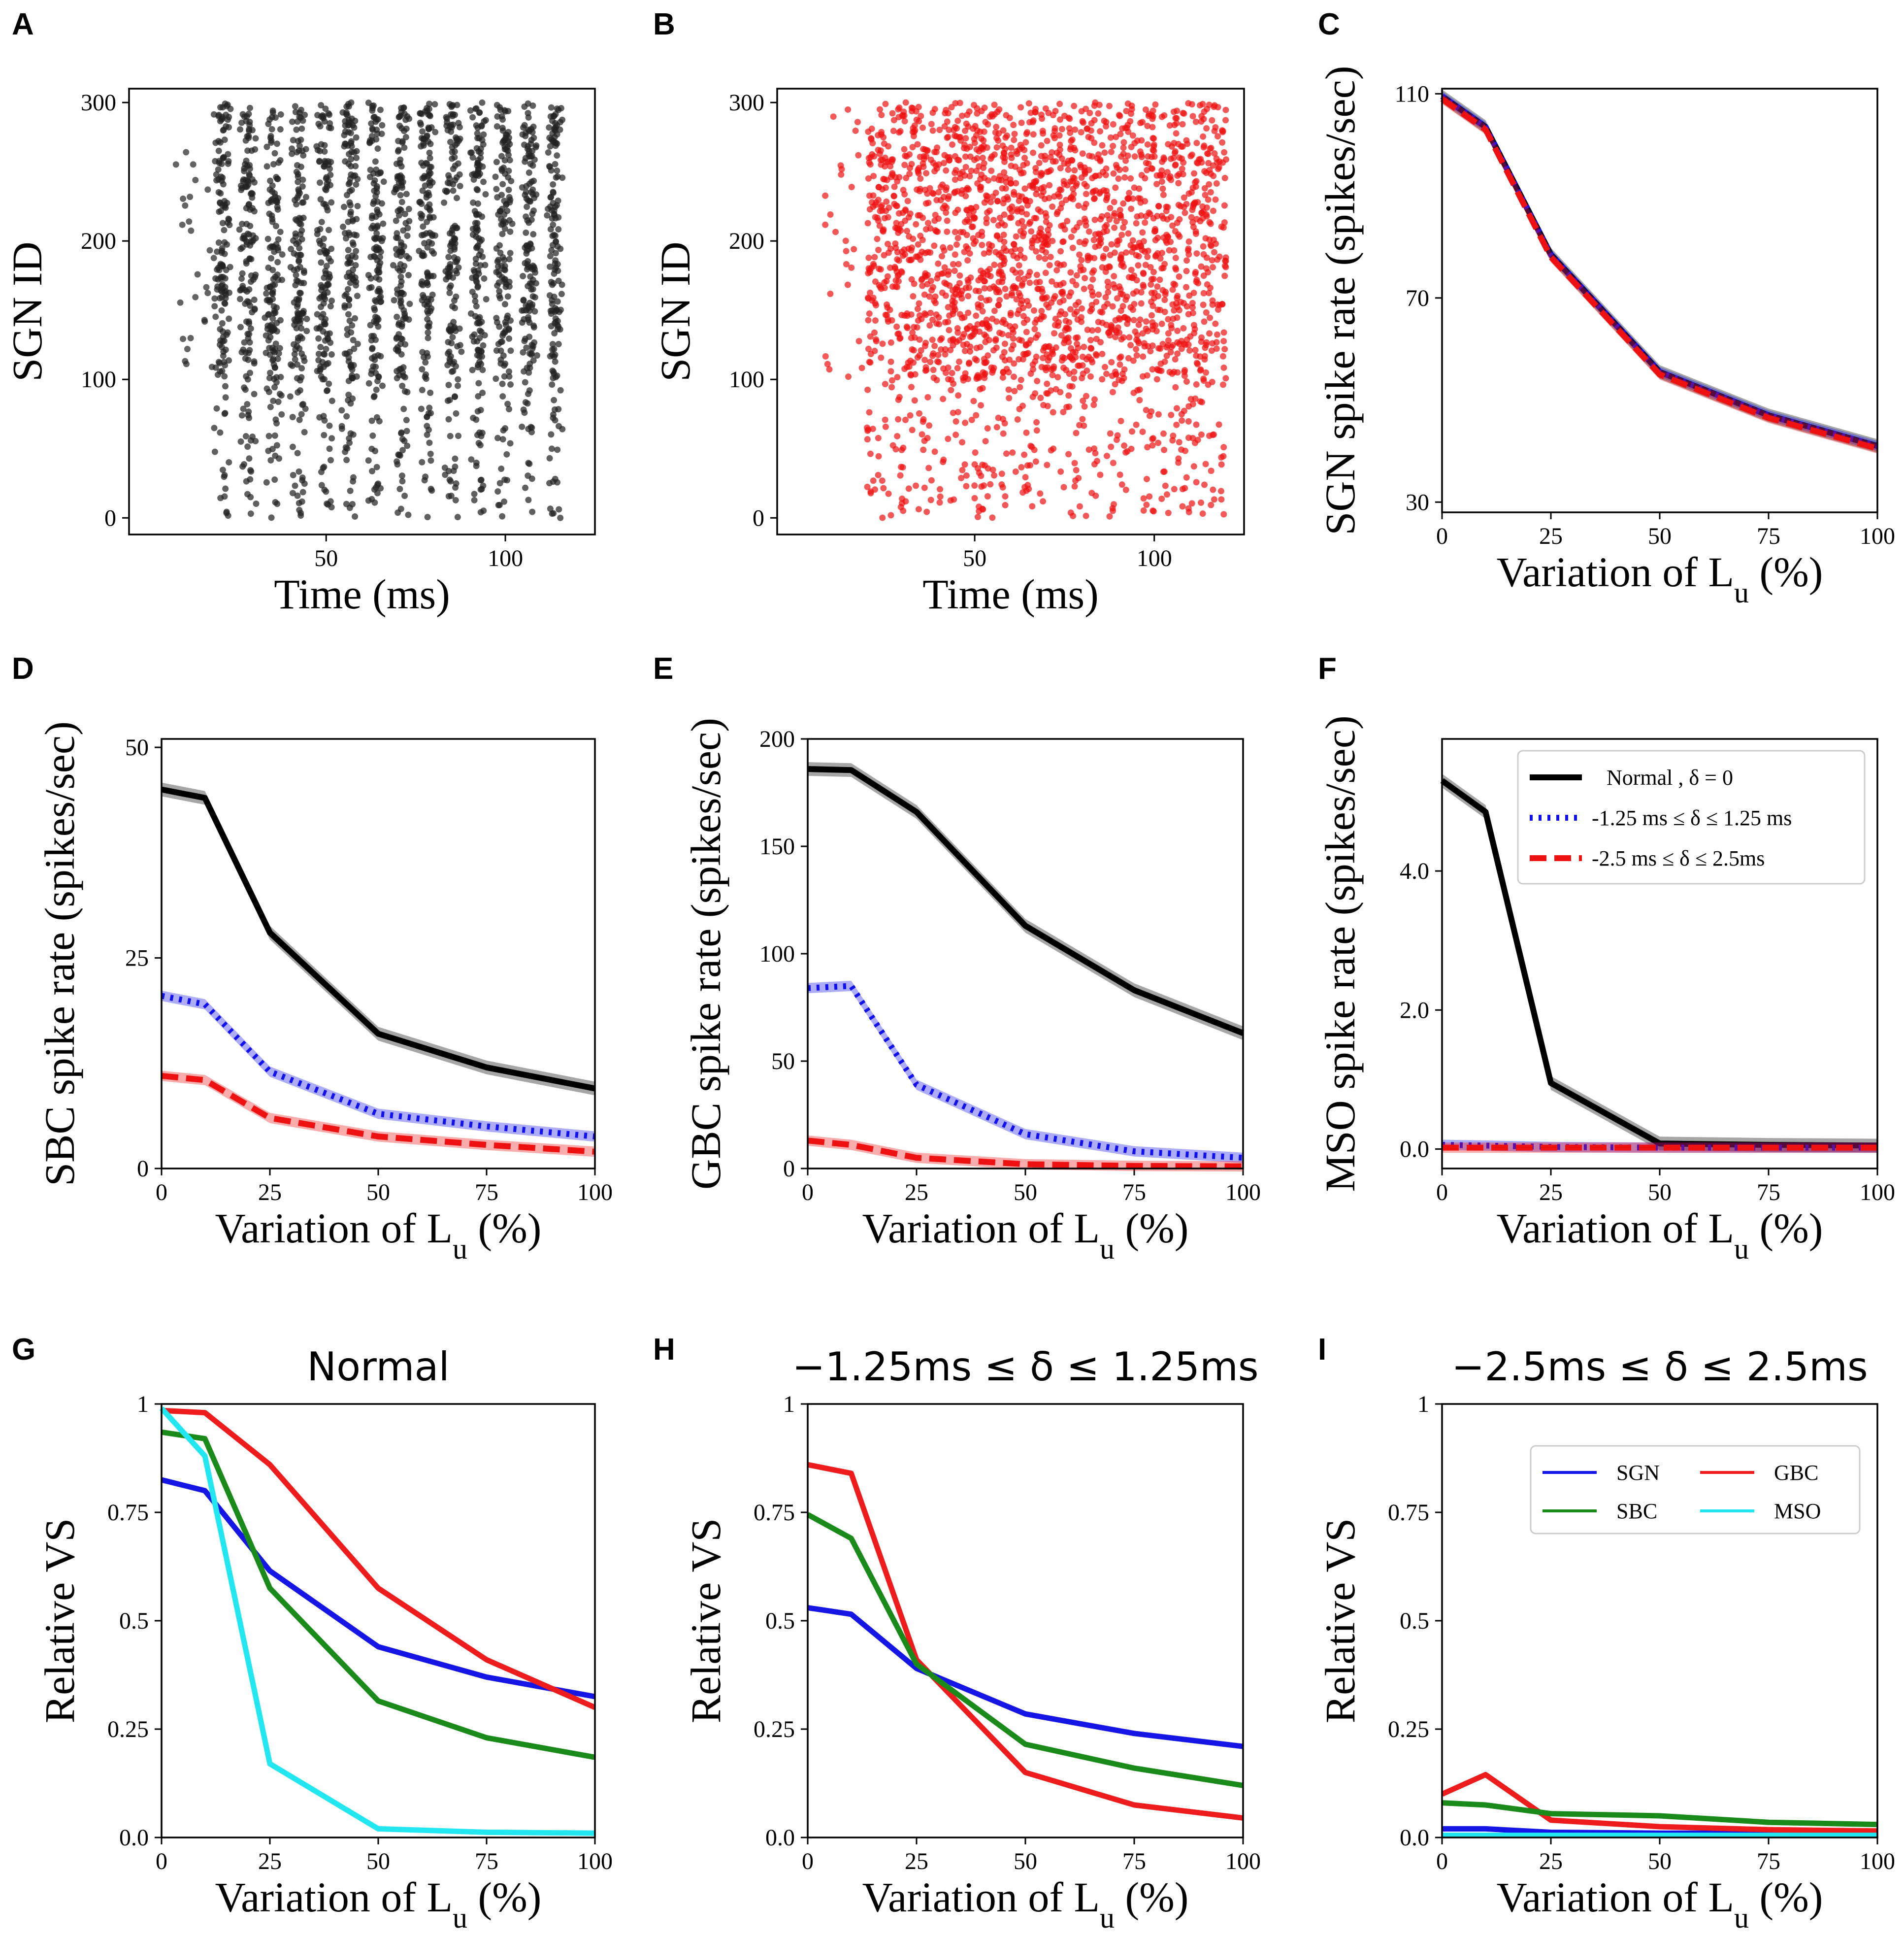  I want to click on y-tick-label: 0.25, so click(774, 1729).